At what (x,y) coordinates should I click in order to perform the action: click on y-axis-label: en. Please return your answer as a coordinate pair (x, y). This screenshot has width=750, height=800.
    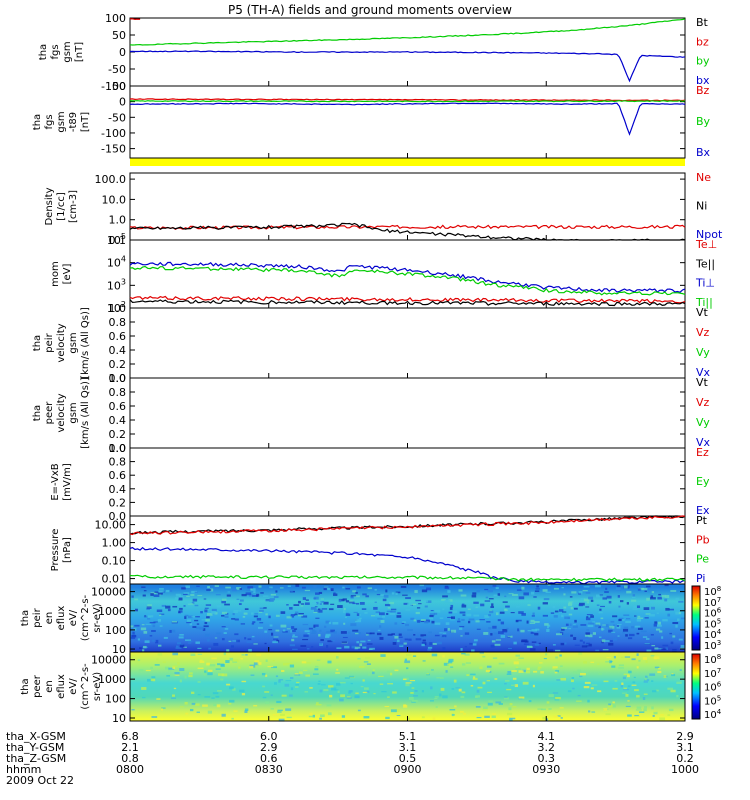
    Looking at the image, I should click on (49, 686).